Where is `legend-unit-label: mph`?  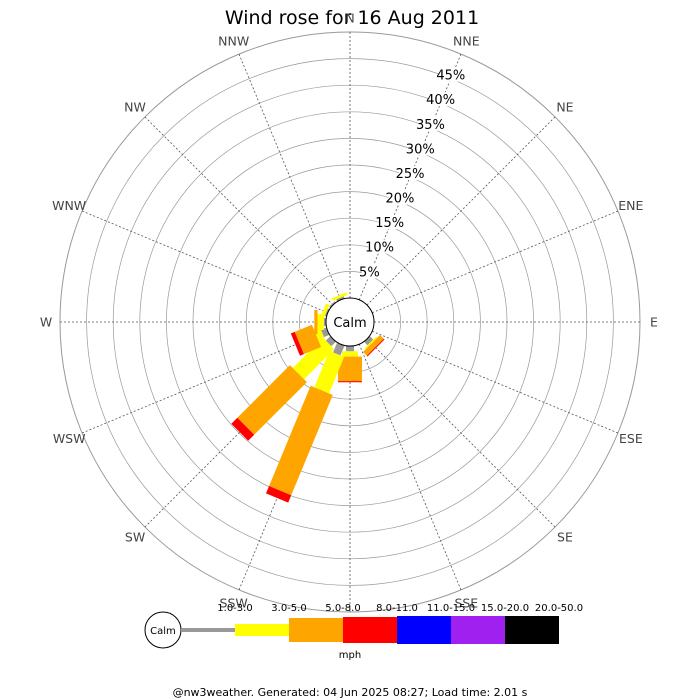 legend-unit-label: mph is located at coordinates (350, 655).